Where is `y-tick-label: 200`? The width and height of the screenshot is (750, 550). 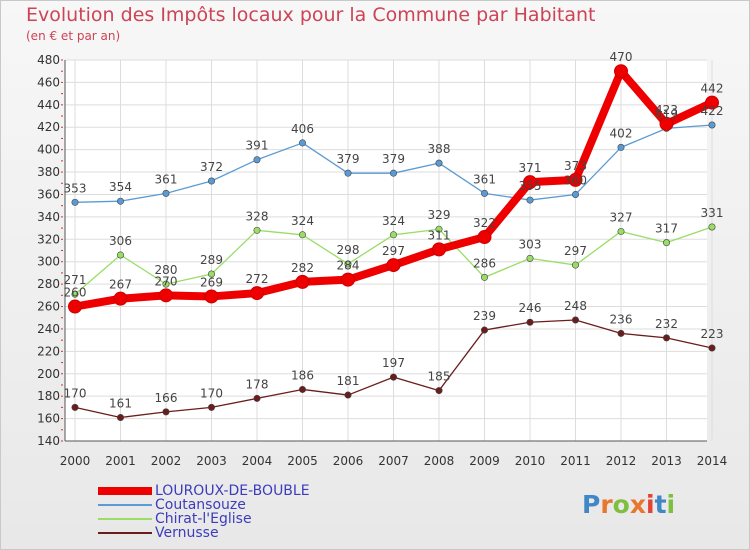
y-tick-label: 200 is located at coordinates (48, 374).